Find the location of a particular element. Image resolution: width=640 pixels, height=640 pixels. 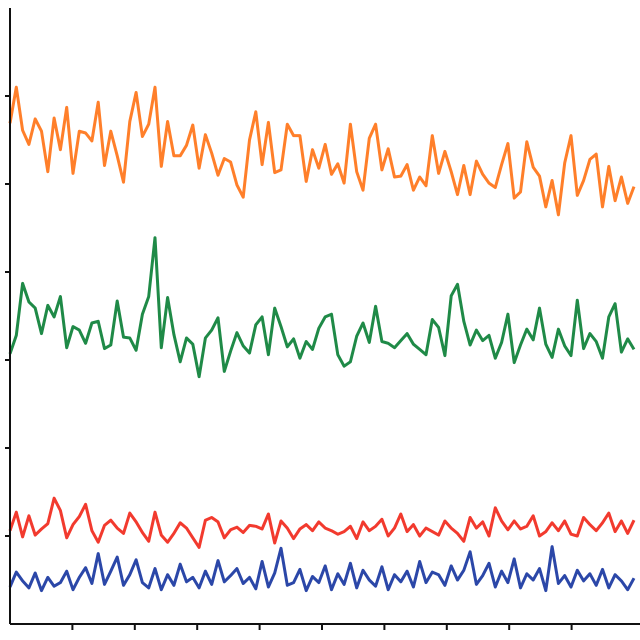

y-ticks is located at coordinates (7, 316).